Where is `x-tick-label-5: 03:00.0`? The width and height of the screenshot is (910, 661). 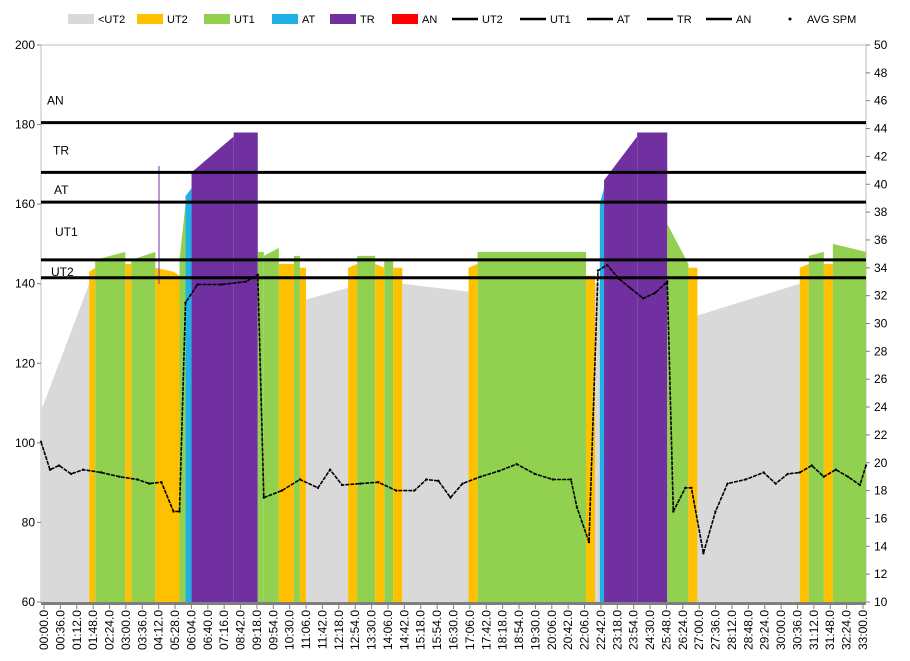 x-tick-label-5: 03:00.0 is located at coordinates (126, 630).